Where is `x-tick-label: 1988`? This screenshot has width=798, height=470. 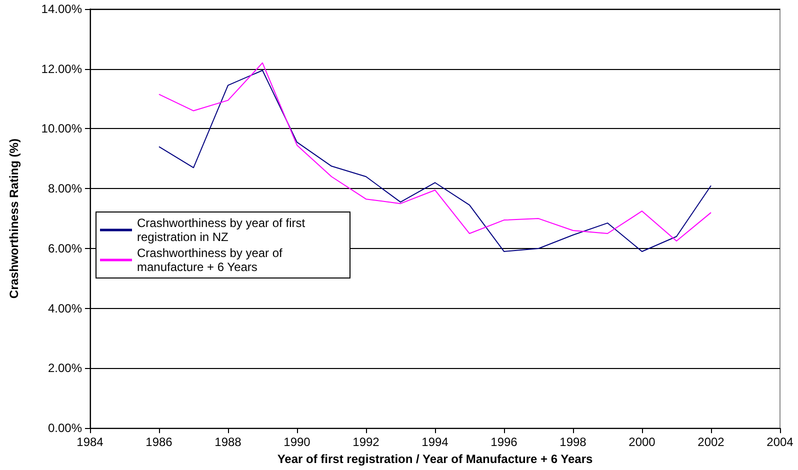 x-tick-label: 1988 is located at coordinates (228, 442).